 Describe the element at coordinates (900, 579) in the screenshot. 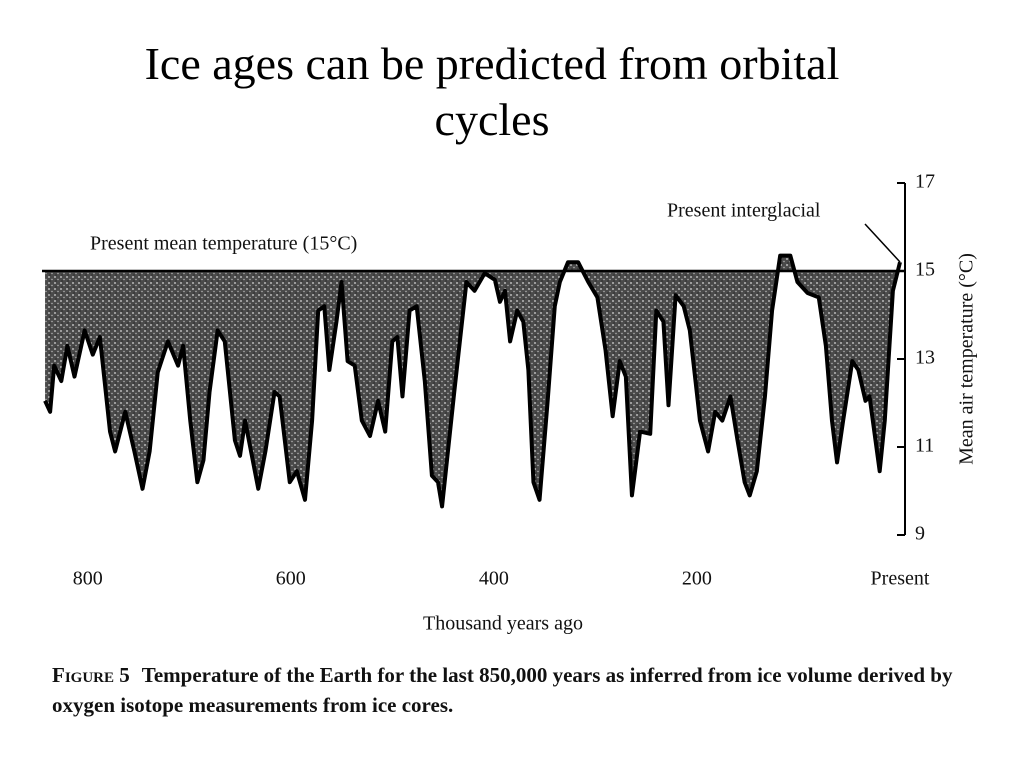

I see `x-tick-label: Present` at that location.